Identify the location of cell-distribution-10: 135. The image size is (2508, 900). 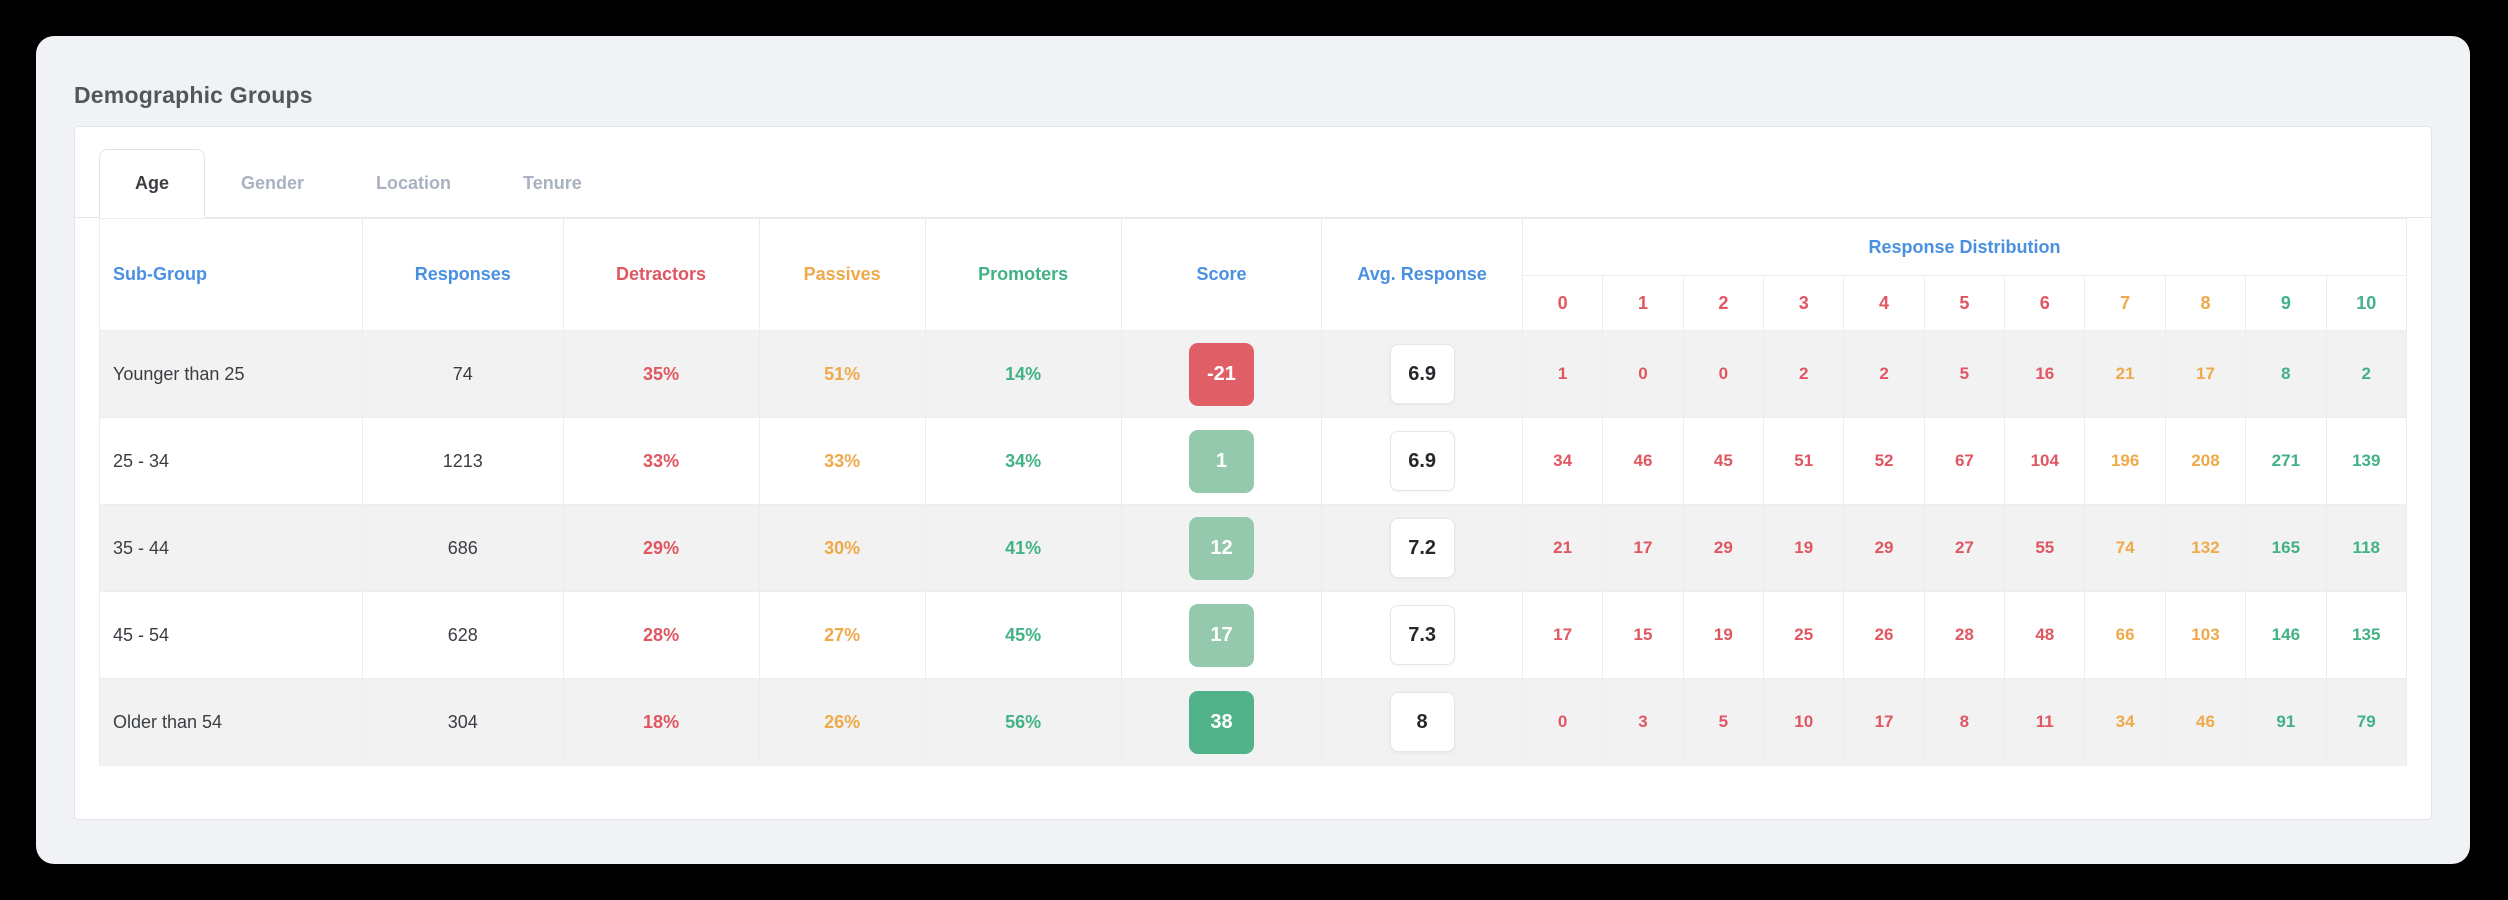
(2366, 635).